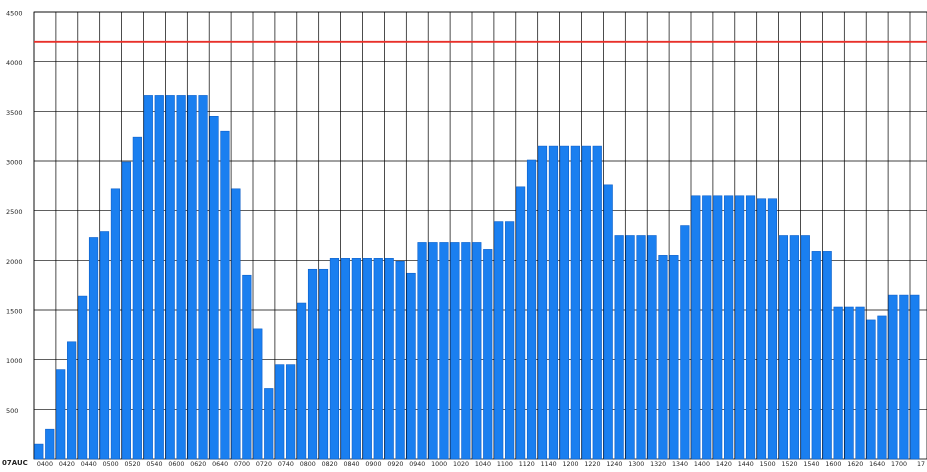  What do you see at coordinates (14, 312) in the screenshot?
I see `y-tick-label: 1500` at bounding box center [14, 312].